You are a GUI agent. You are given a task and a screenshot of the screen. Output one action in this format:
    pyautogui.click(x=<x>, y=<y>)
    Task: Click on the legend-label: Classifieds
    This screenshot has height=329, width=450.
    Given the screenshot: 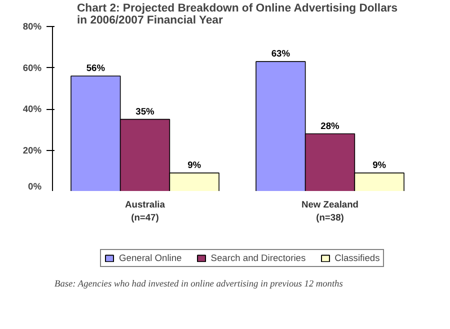 What is the action you would take?
    pyautogui.click(x=357, y=258)
    